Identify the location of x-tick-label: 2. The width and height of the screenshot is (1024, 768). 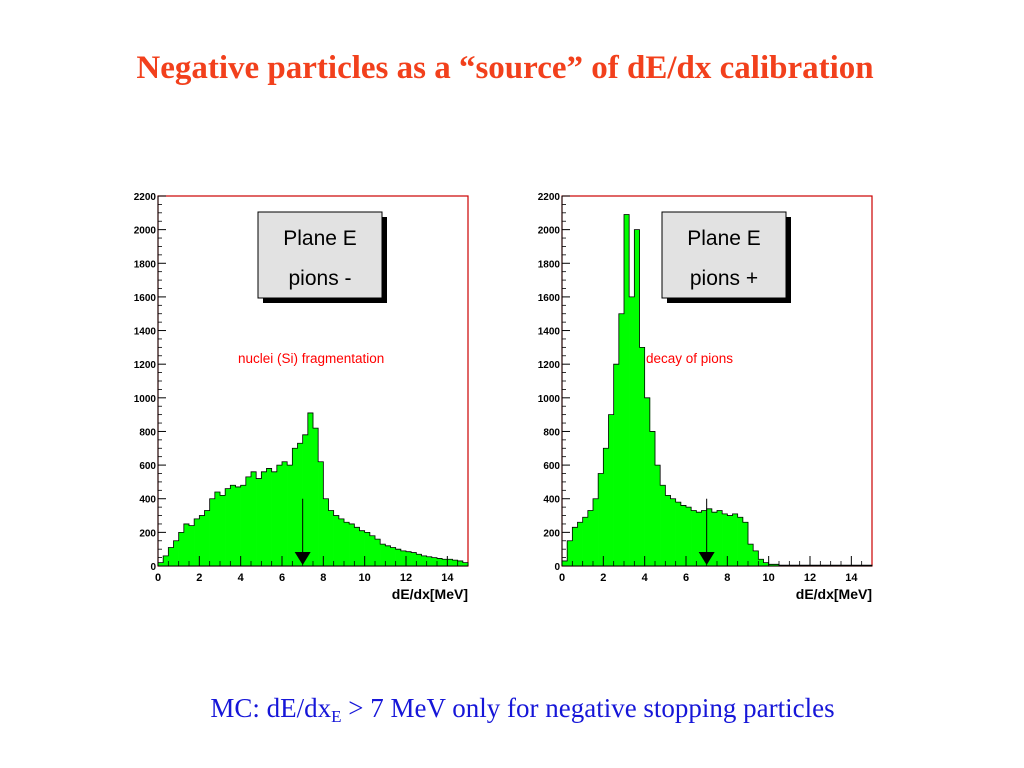
(603, 578).